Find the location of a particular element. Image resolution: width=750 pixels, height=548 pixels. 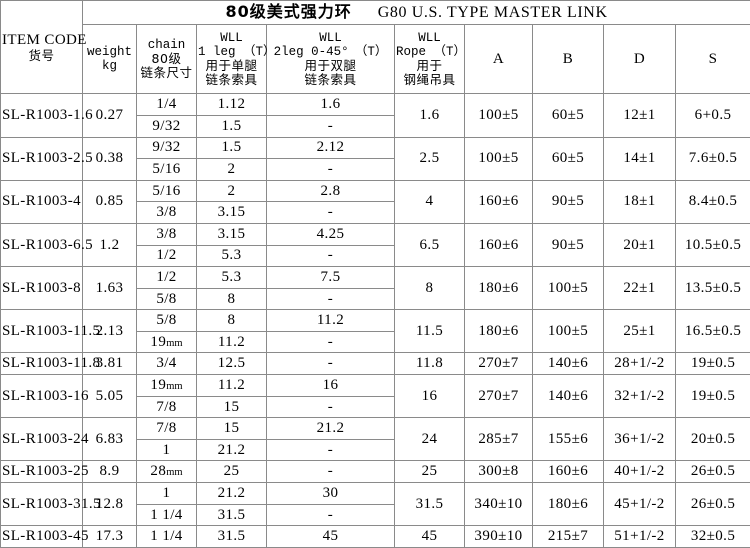

table-row: 1/2 5.3- is located at coordinates (375, 256).